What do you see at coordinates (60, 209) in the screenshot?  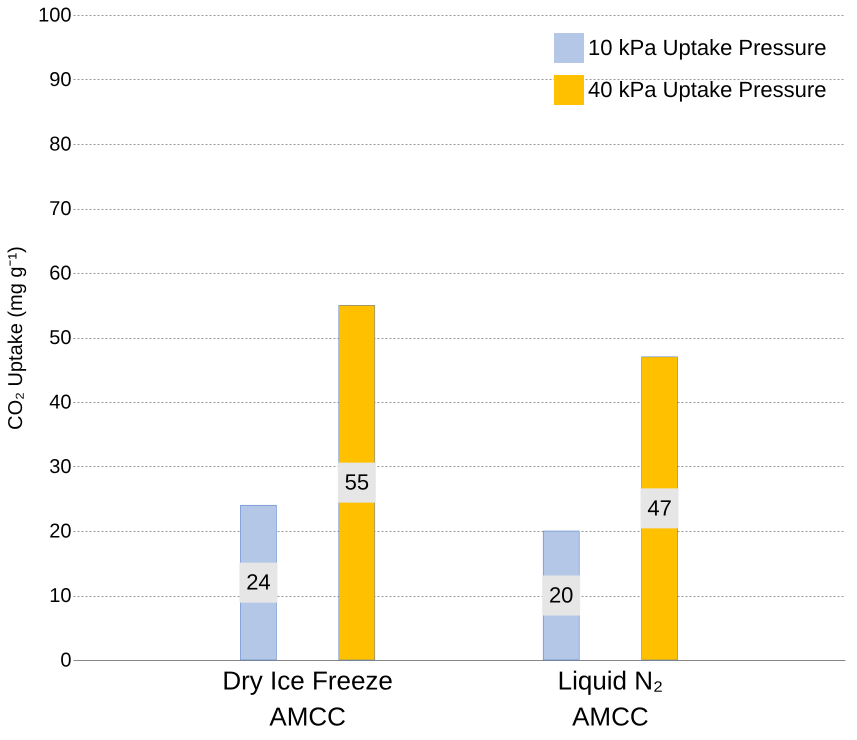 I see `y-tick-label: 70` at bounding box center [60, 209].